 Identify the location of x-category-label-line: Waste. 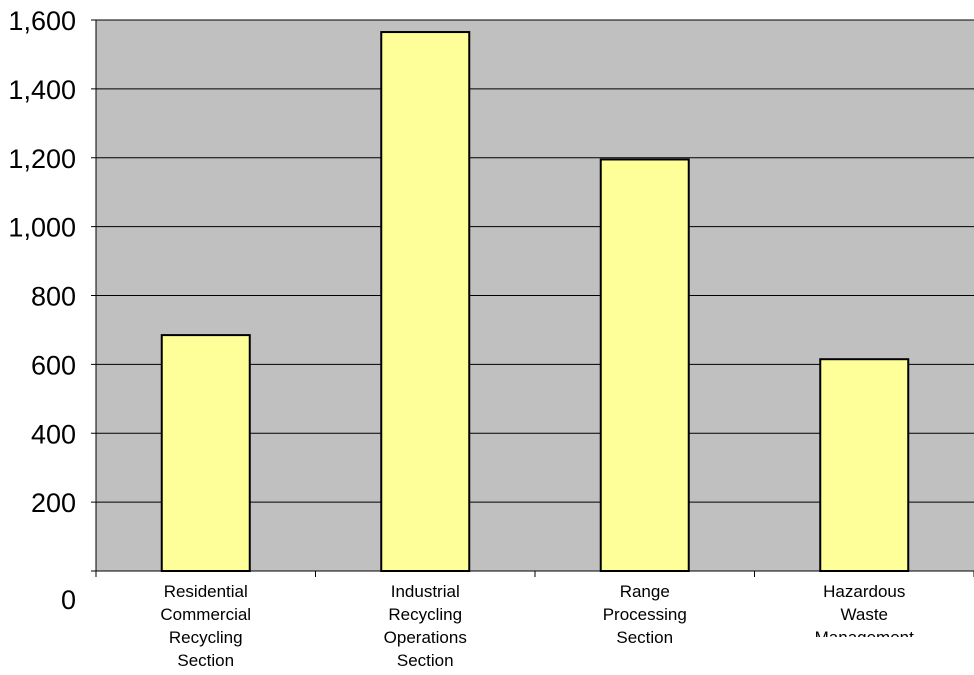
(864, 614).